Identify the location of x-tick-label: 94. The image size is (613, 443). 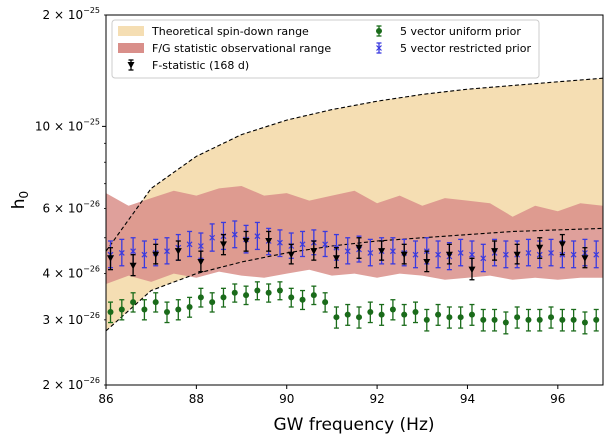
(467, 399).